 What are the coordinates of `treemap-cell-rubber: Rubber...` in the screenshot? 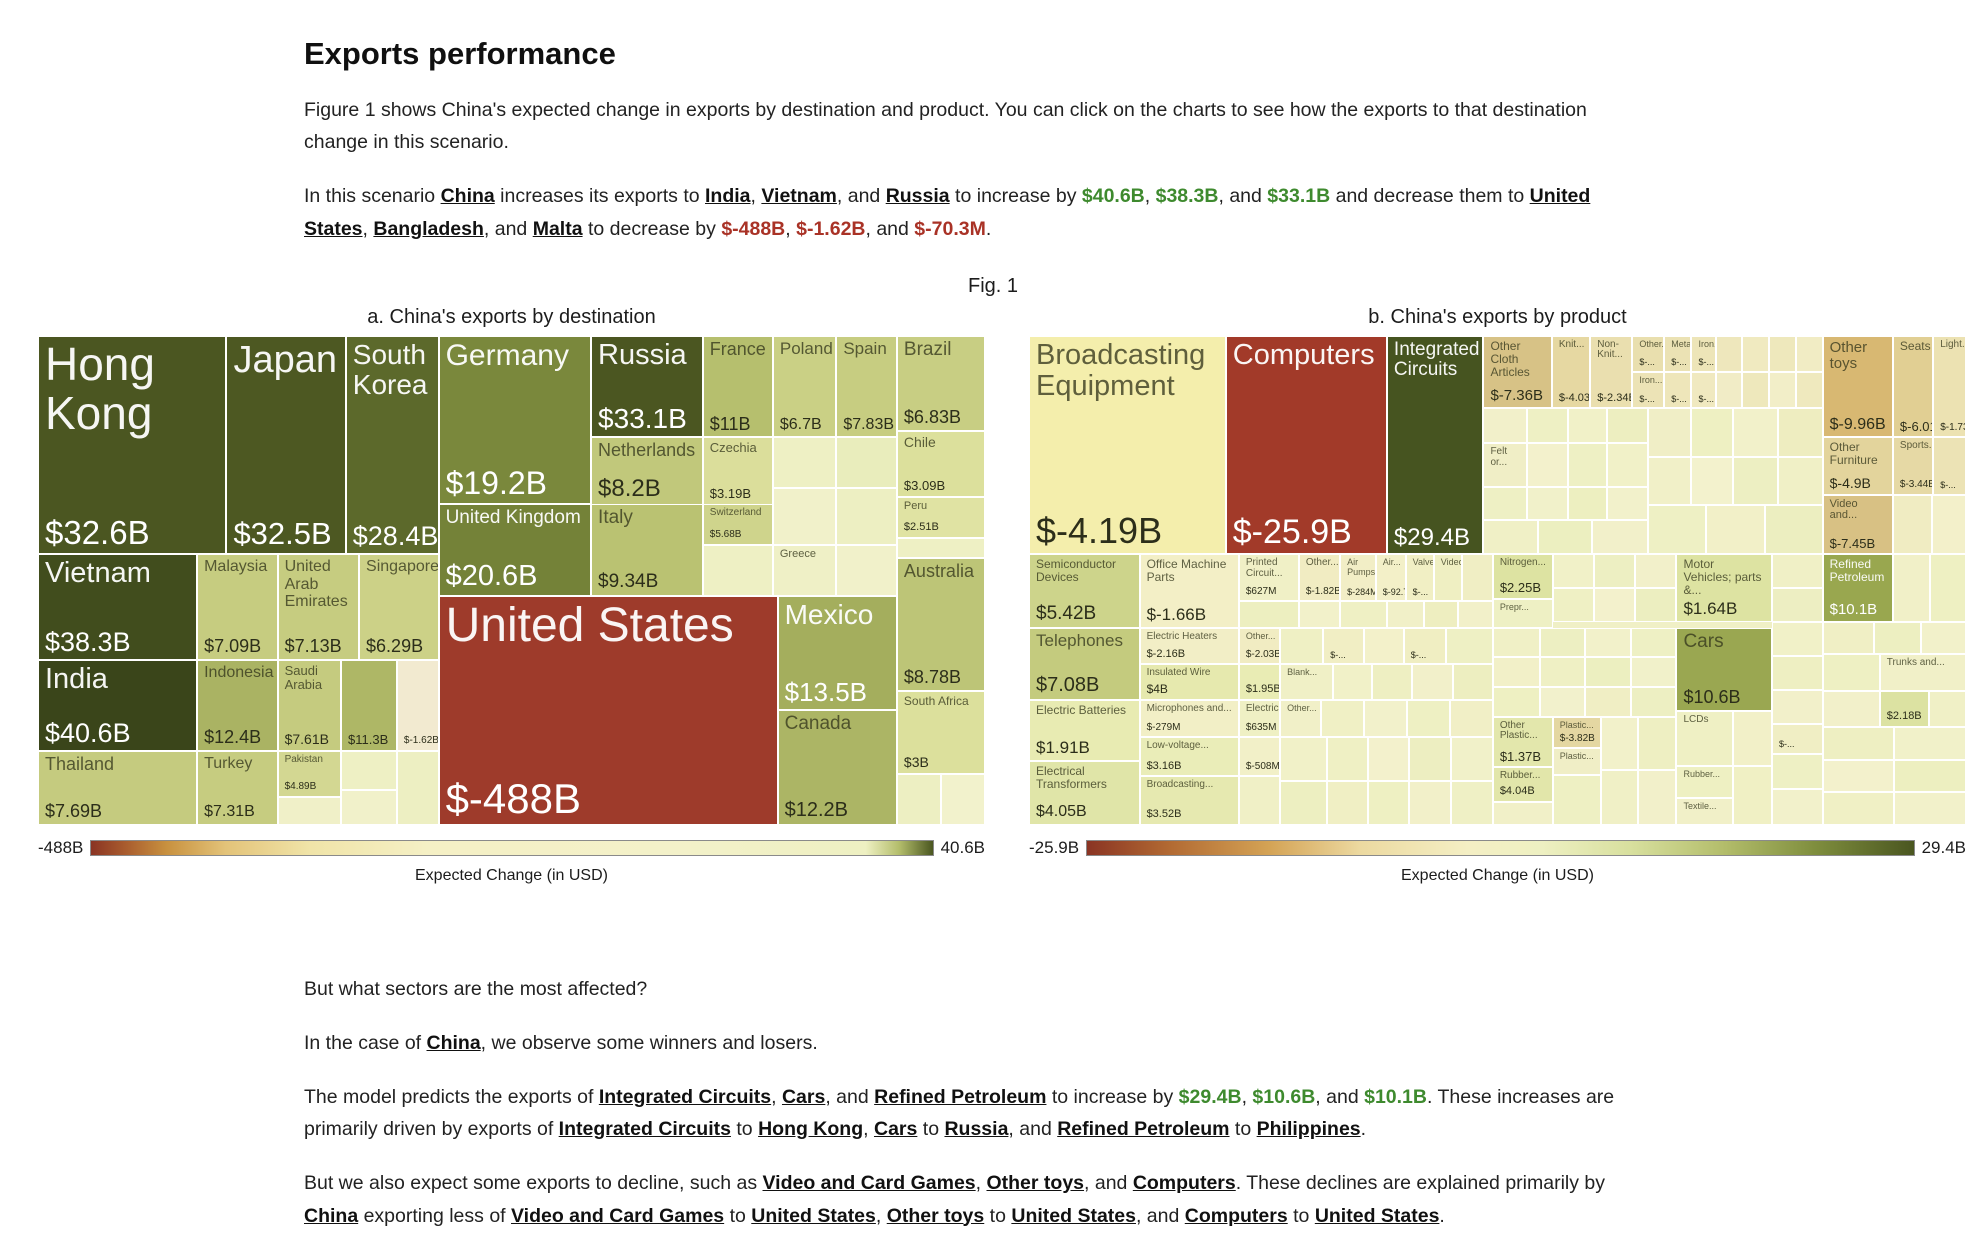 It's located at (1704, 782).